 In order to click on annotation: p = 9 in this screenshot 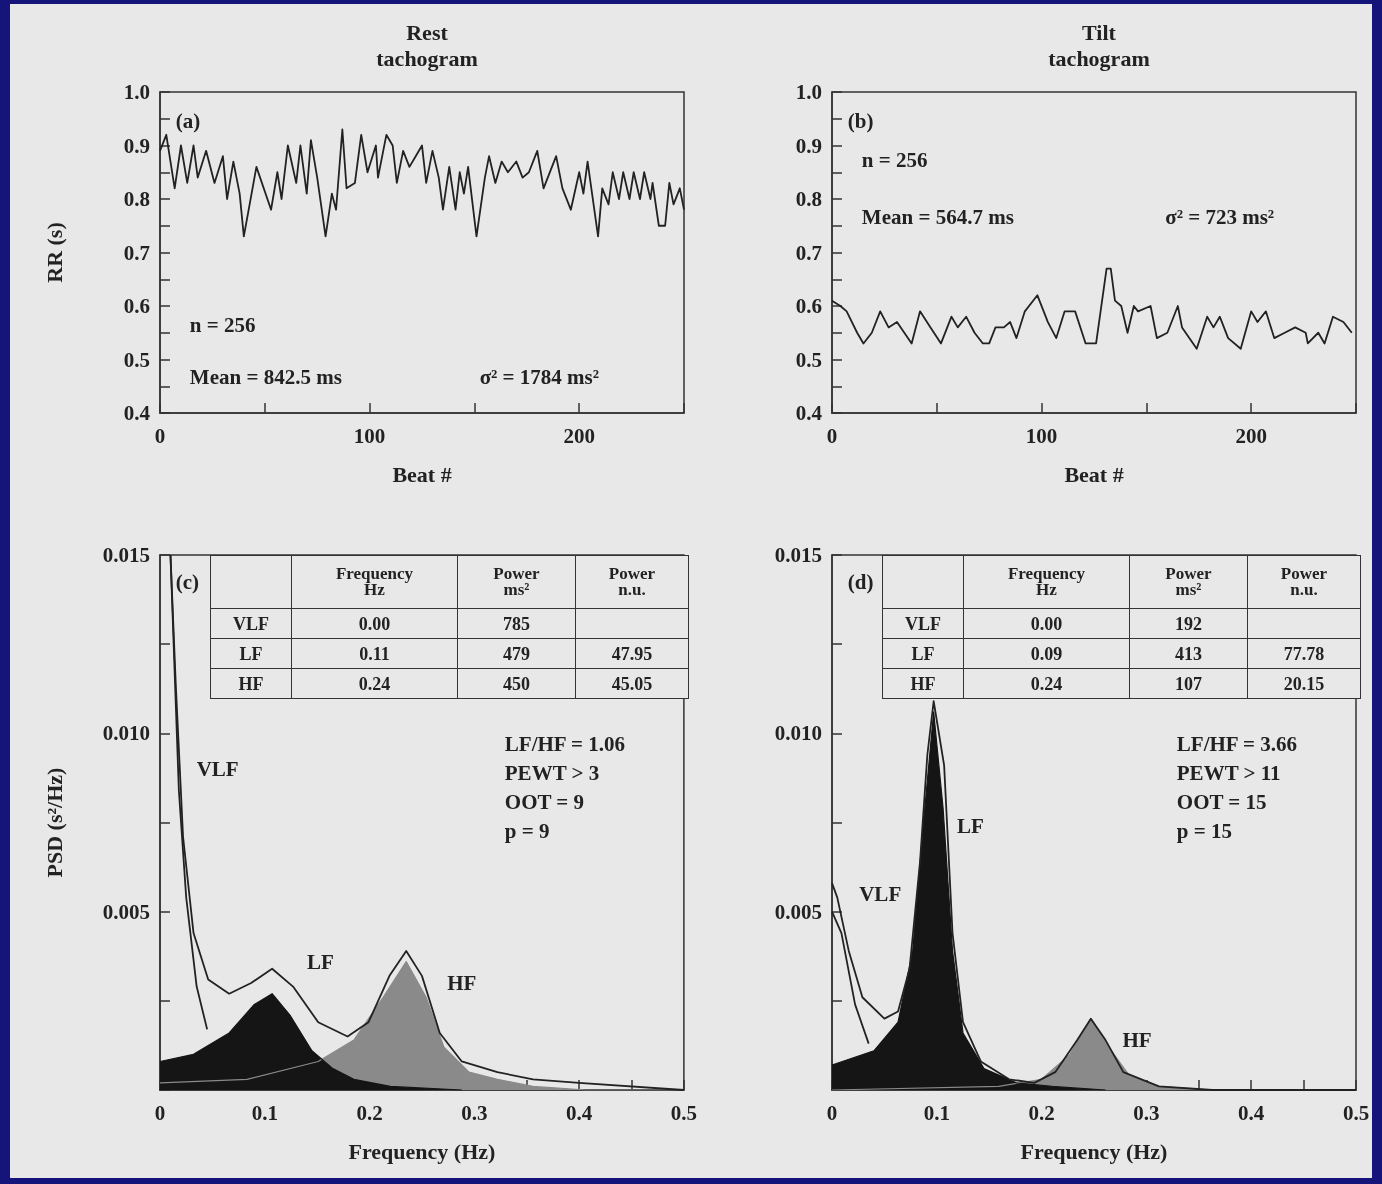, I will do `click(527, 830)`.